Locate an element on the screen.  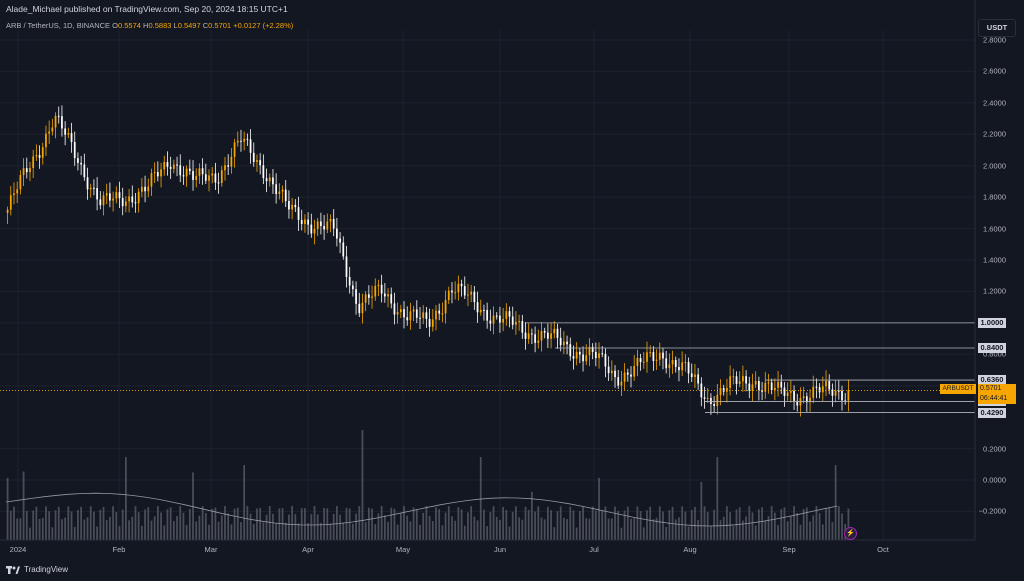
time-axis-label: 2024 is located at coordinates (18, 549).